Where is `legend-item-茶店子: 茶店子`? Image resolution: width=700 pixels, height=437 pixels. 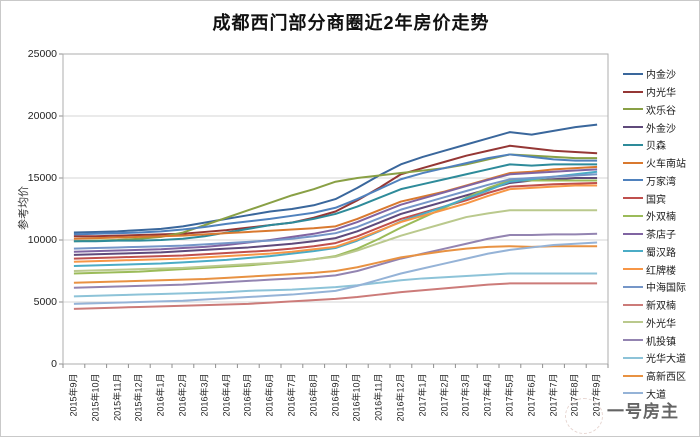 legend-item-茶店子: 茶店子 is located at coordinates (661, 234).